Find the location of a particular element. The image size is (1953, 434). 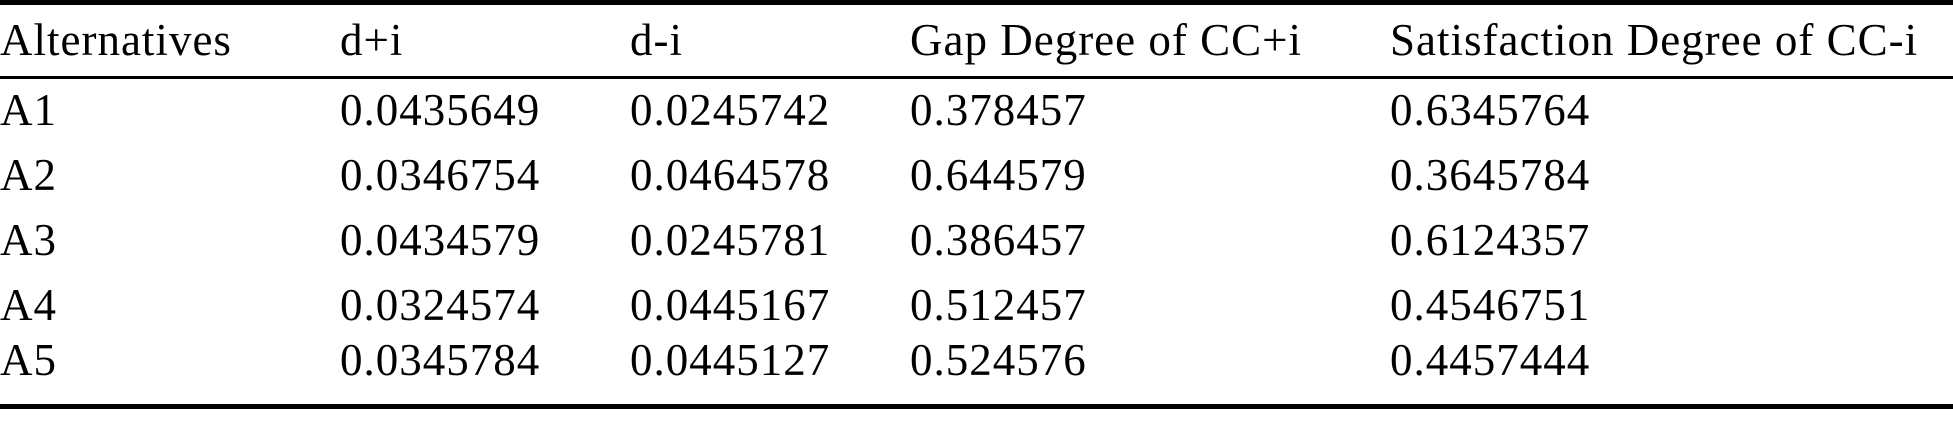

table-row: A3 0.0434579 0.0245781 0.386457 0.6124357 is located at coordinates (976, 240).